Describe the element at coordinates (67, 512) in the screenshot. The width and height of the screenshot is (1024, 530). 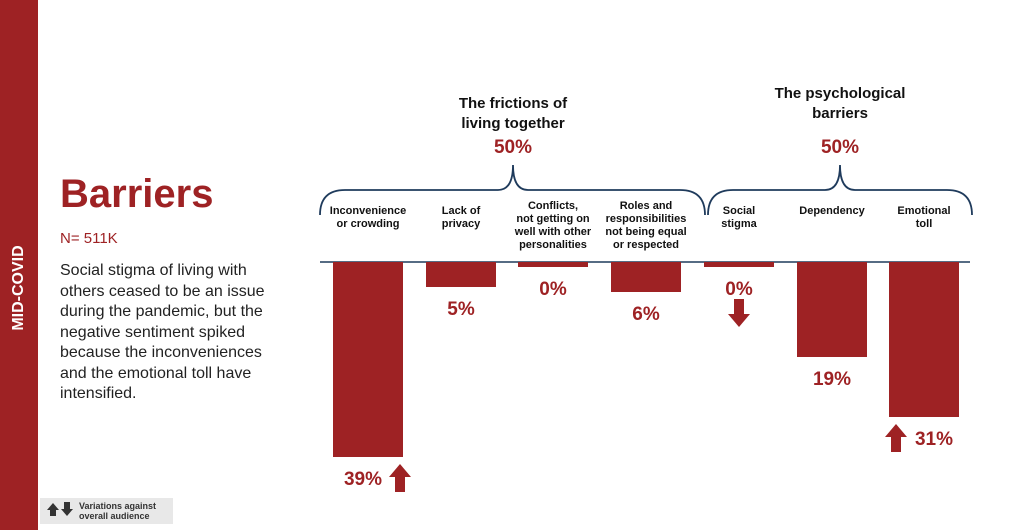
I see `legend-down-arrow` at that location.